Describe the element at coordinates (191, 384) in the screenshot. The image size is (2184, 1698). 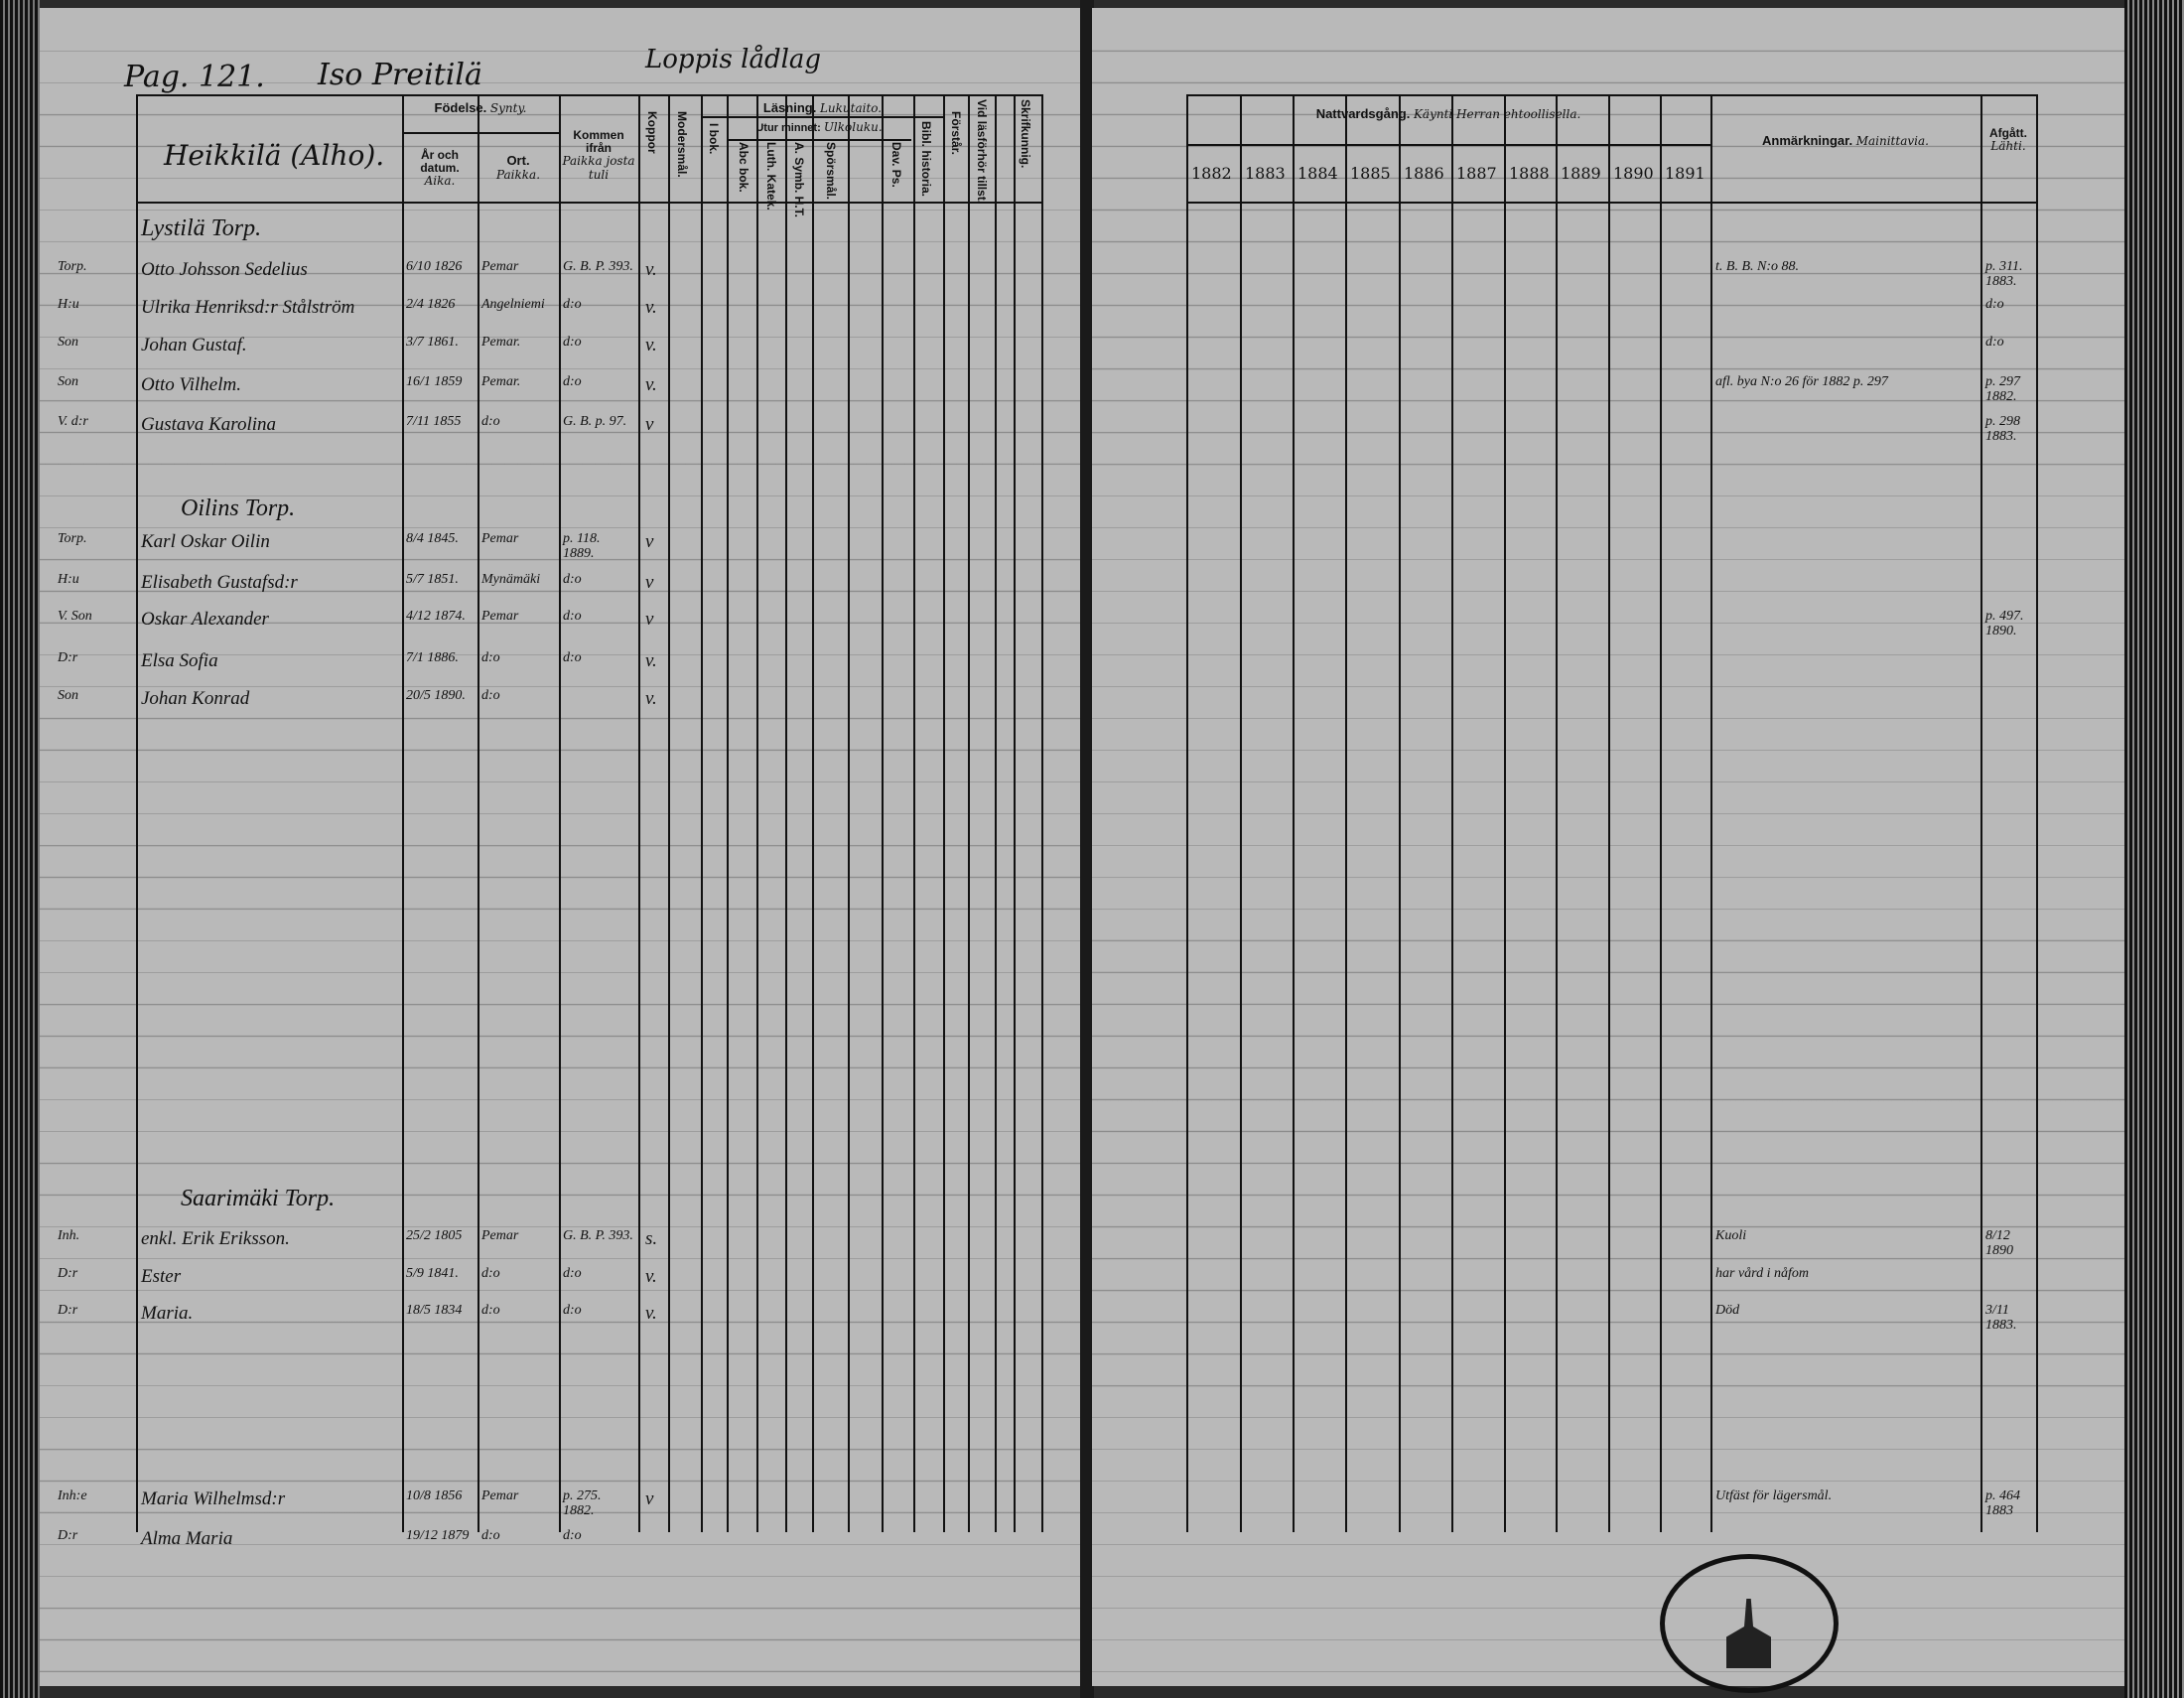
I see `cell-name: Otto Vilhelm.` at that location.